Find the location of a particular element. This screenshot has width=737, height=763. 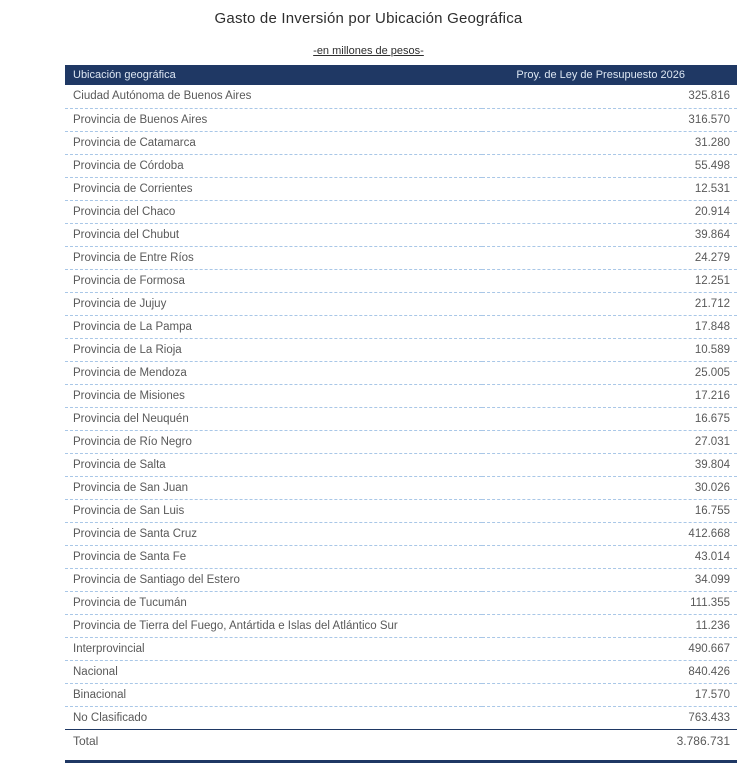

row-location-label: Ciudad Autónoma de Buenos Aires is located at coordinates (273, 97).